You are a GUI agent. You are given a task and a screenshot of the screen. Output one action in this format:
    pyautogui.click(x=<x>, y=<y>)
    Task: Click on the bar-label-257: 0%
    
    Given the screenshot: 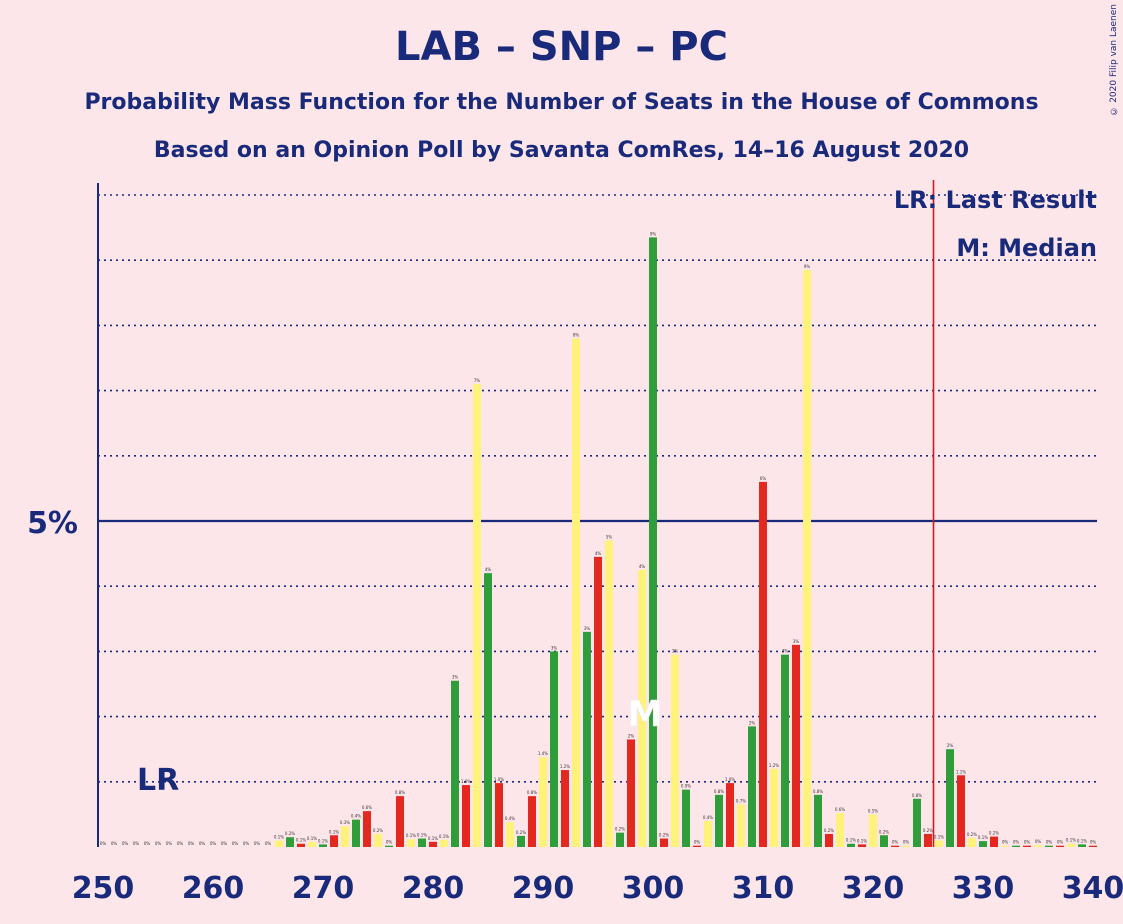 What is the action you would take?
    pyautogui.click(x=180, y=843)
    